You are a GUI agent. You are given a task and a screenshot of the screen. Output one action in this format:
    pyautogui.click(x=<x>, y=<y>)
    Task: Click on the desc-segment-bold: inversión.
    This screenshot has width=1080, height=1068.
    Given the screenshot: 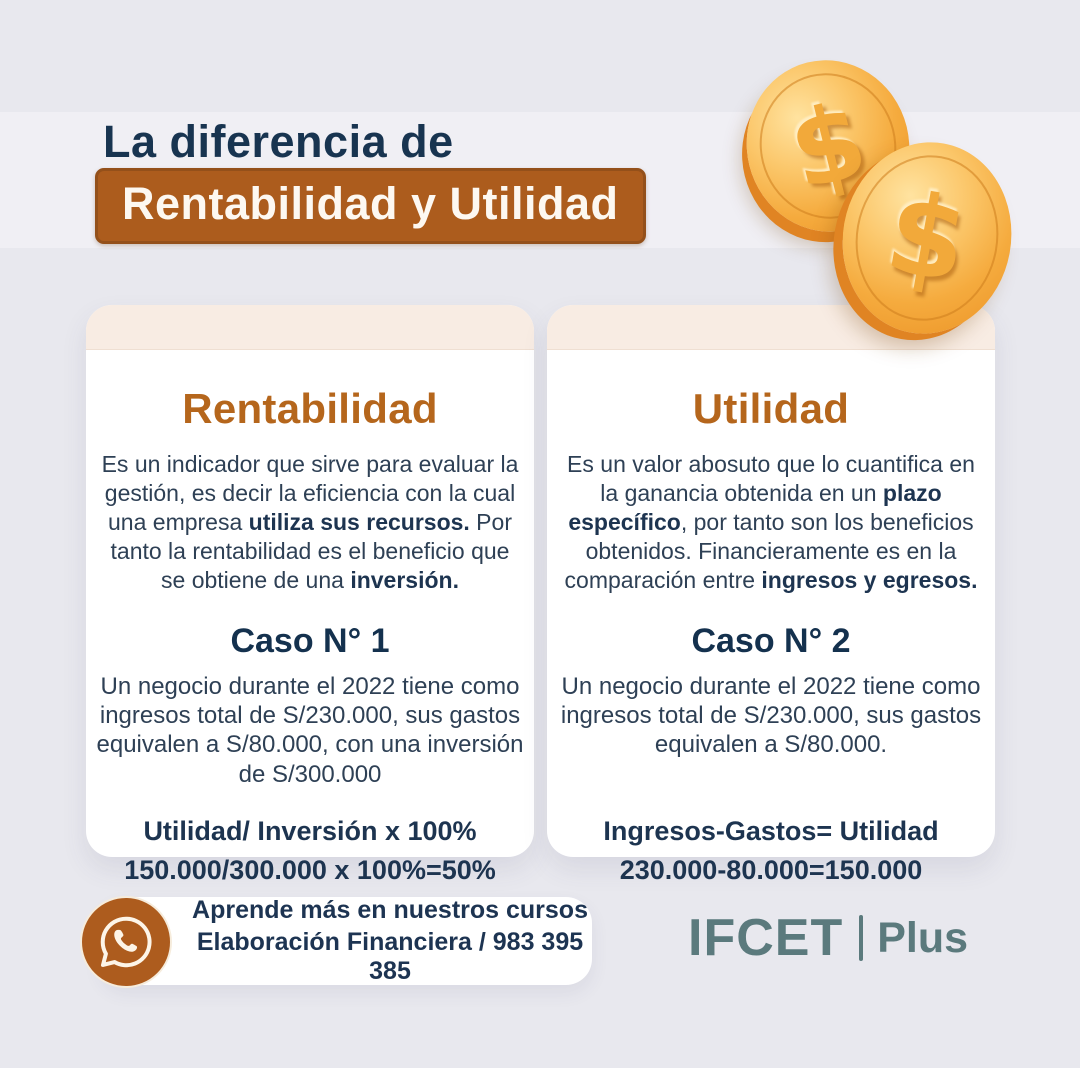 What is the action you would take?
    pyautogui.click(x=404, y=579)
    